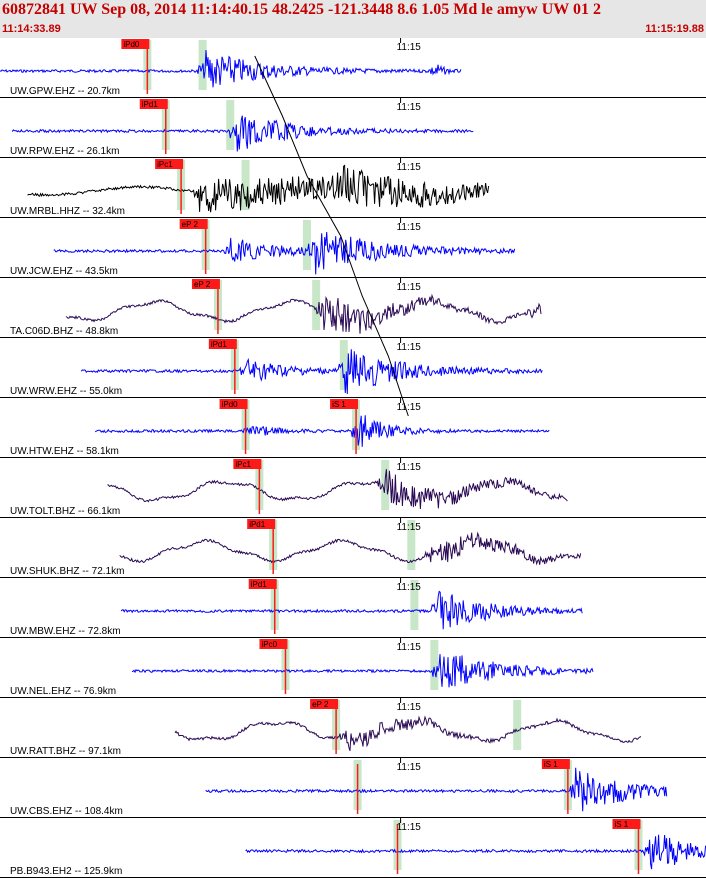 The width and height of the screenshot is (706, 878). I want to click on travel-time-curve, so click(331, 236).